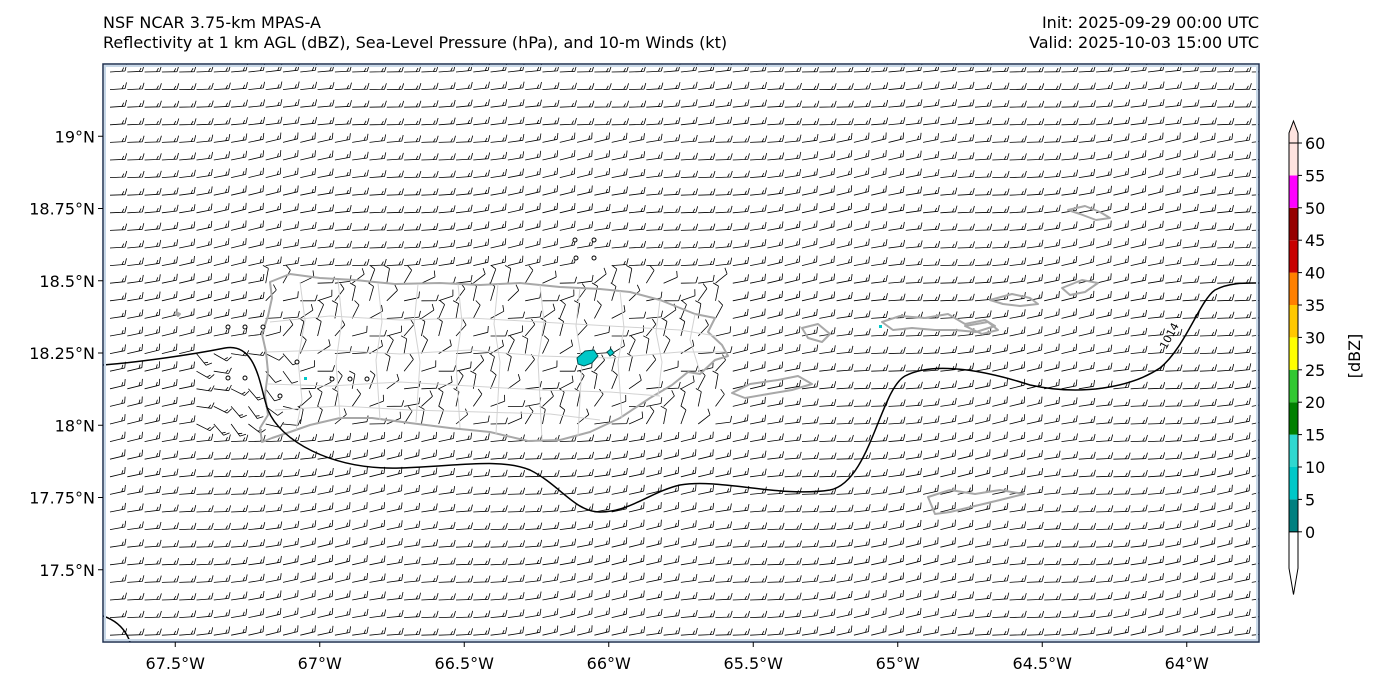 The height and width of the screenshot is (687, 1378). Describe the element at coordinates (1150, 22) in the screenshot. I see `title-init-time: Init: 2025-09-29 00:00 UTC` at that location.